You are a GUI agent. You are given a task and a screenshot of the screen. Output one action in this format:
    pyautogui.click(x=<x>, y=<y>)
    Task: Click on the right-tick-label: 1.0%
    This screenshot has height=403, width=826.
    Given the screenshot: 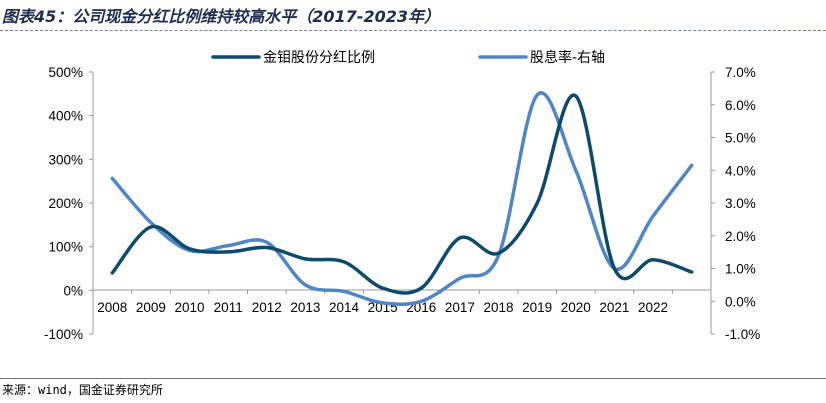 What is the action you would take?
    pyautogui.click(x=740, y=269)
    